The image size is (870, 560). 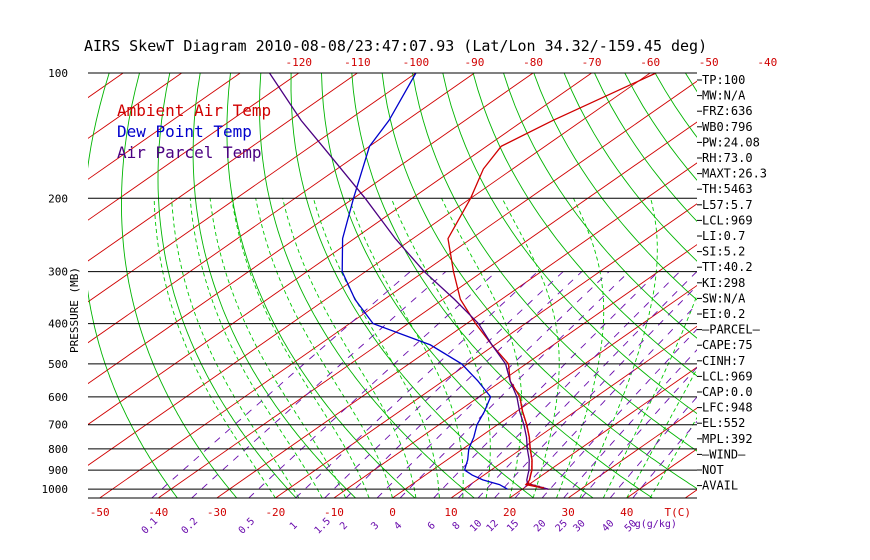 I want to click on series-line-dew-point-temp, so click(x=424, y=281).